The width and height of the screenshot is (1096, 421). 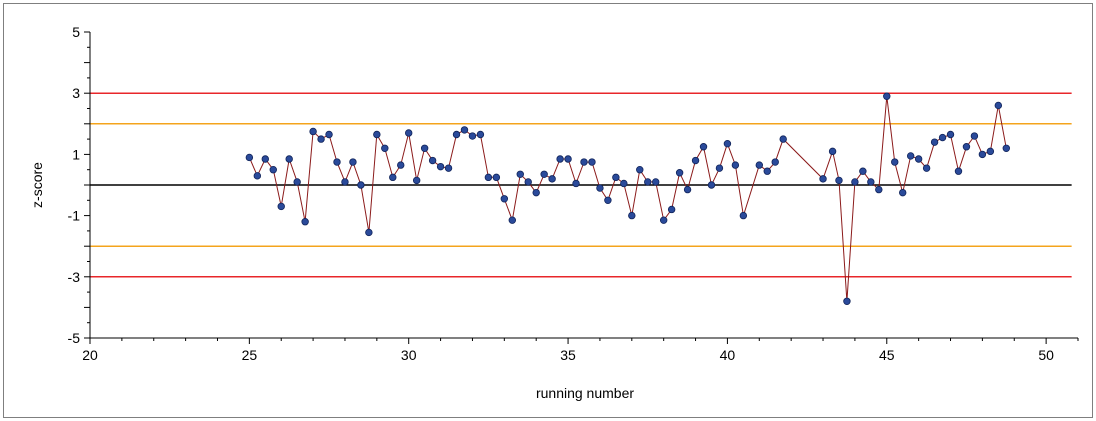 What do you see at coordinates (76, 93) in the screenshot?
I see `y-tick-label: 3` at bounding box center [76, 93].